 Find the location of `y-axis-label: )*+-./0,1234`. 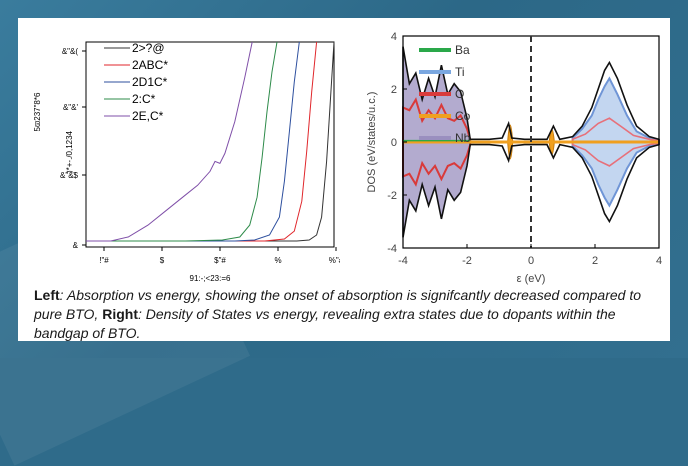

y-axis-label: )*+-./0,1234 is located at coordinates (69, 151).